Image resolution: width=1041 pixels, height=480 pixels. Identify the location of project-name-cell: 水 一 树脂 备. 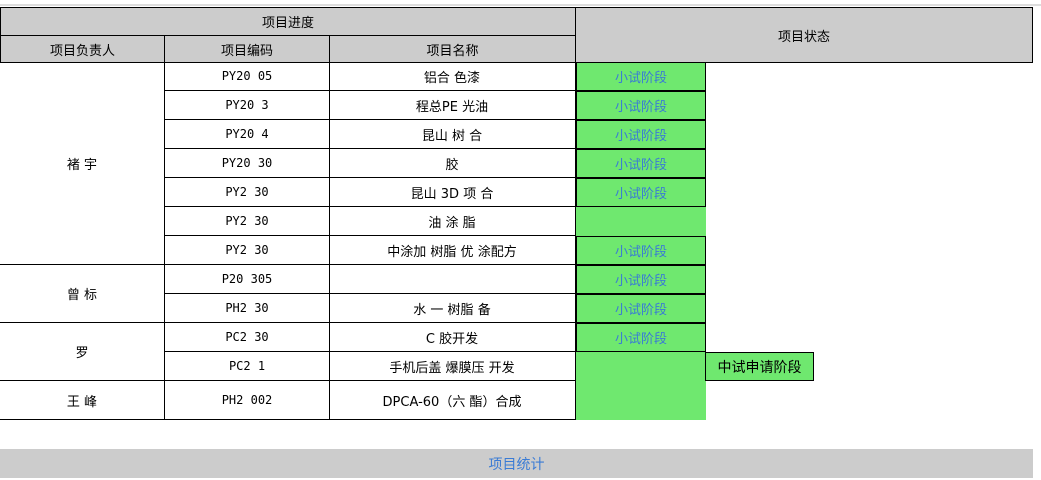
(452, 308).